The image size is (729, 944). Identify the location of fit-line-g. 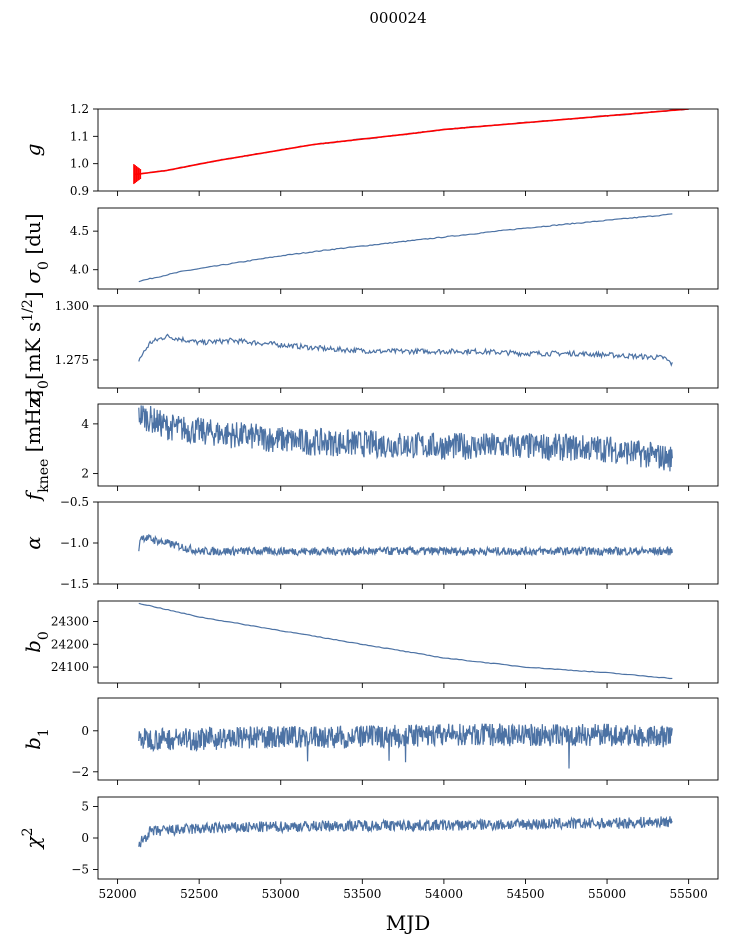
(411, 142).